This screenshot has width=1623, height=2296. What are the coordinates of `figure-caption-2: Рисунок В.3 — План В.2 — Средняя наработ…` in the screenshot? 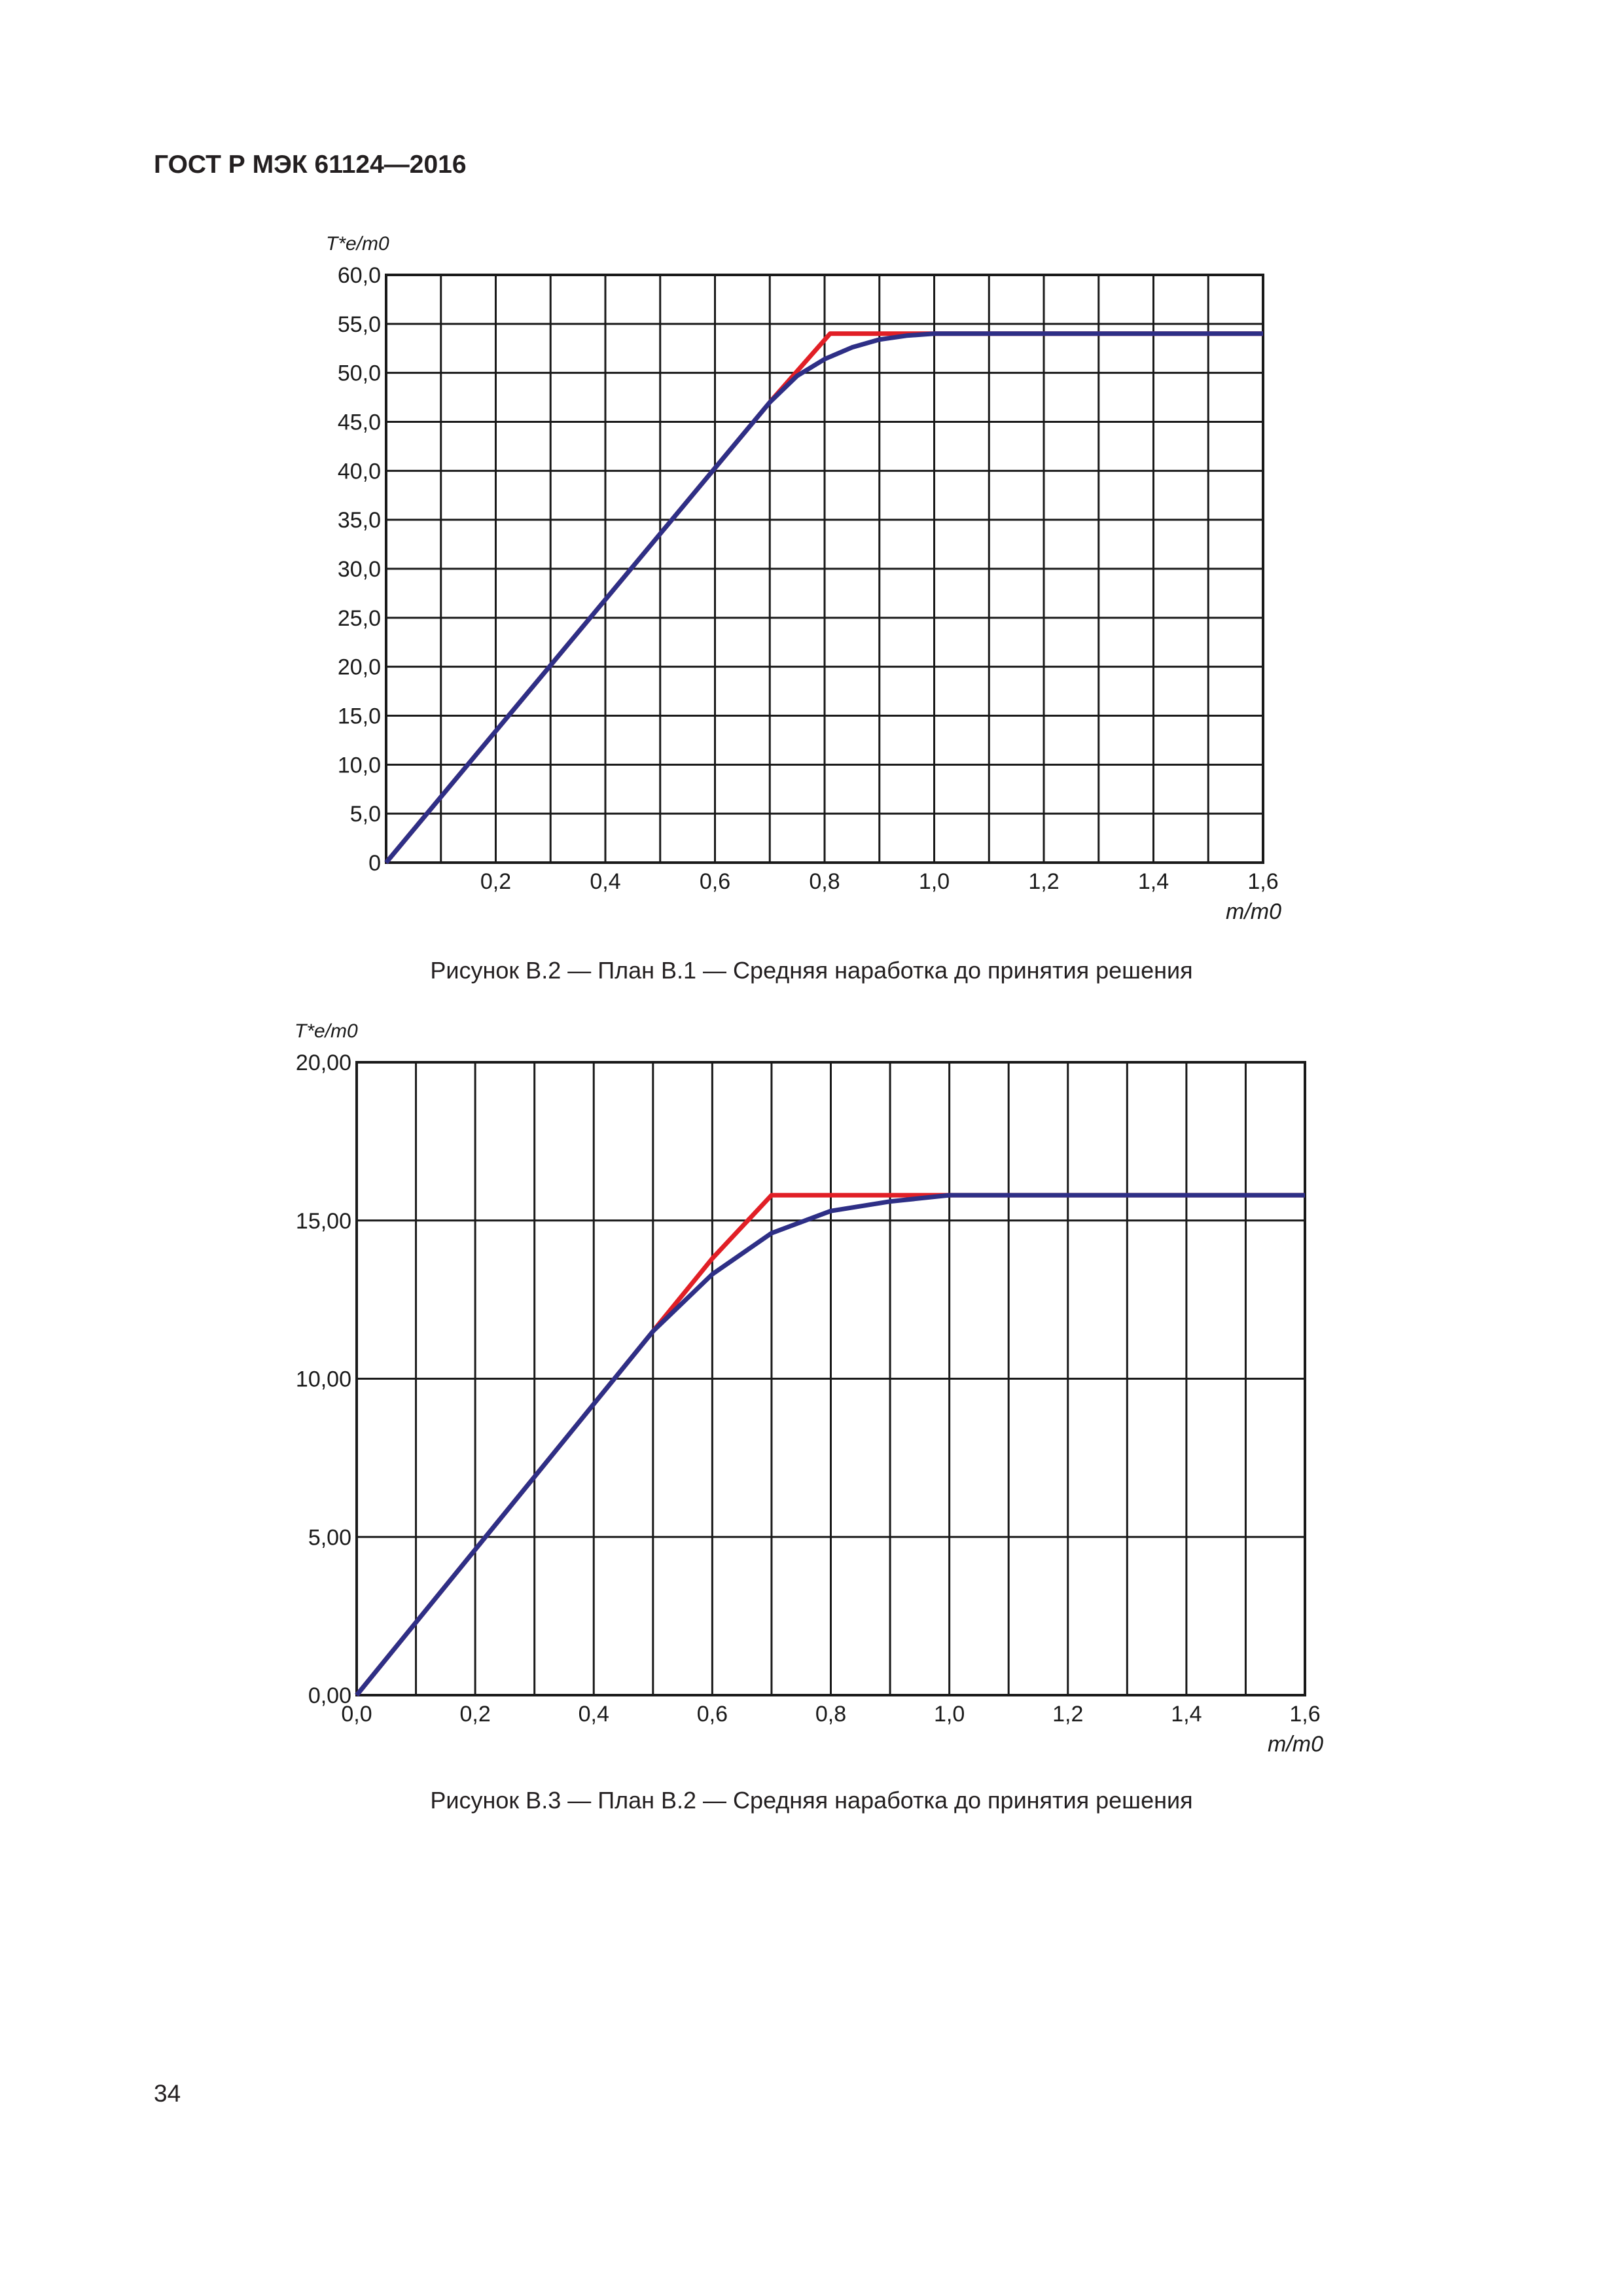 It's located at (811, 1800).